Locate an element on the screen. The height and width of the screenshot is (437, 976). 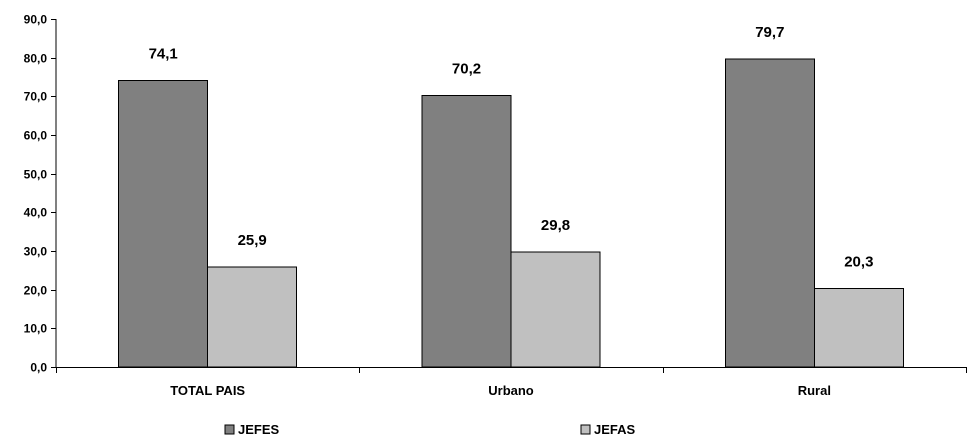
legend-swatch-jefes is located at coordinates (229, 429).